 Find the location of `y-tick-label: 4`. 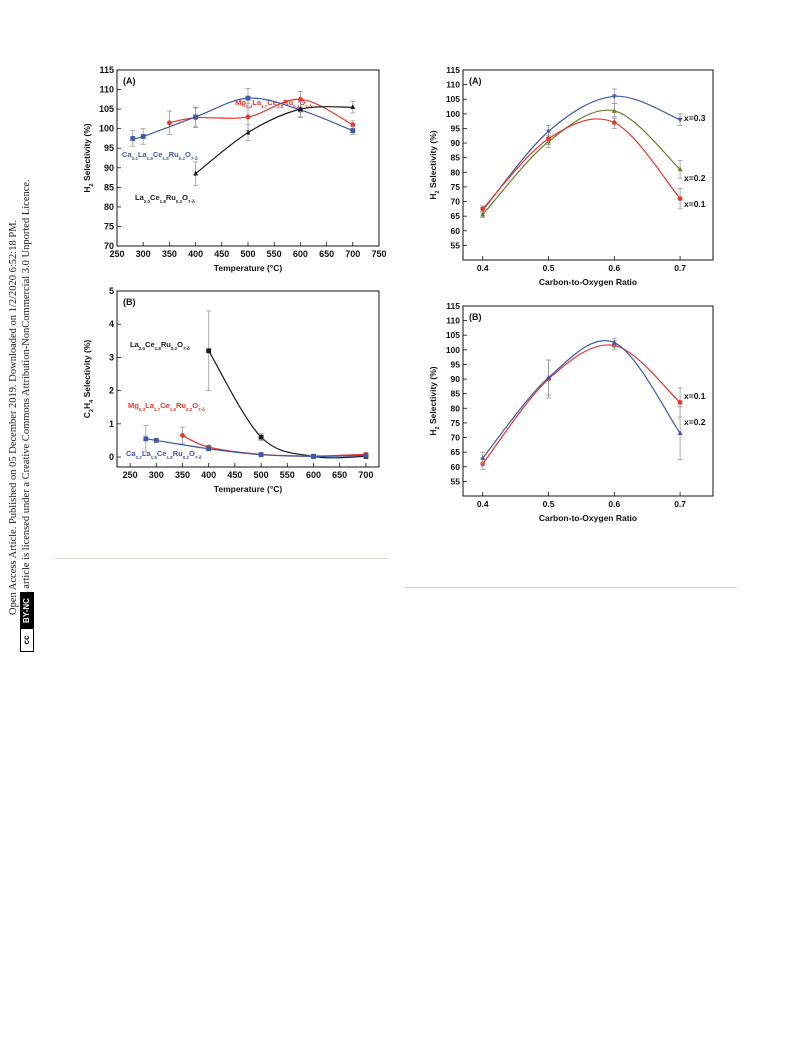

y-tick-label: 4 is located at coordinates (111, 324).